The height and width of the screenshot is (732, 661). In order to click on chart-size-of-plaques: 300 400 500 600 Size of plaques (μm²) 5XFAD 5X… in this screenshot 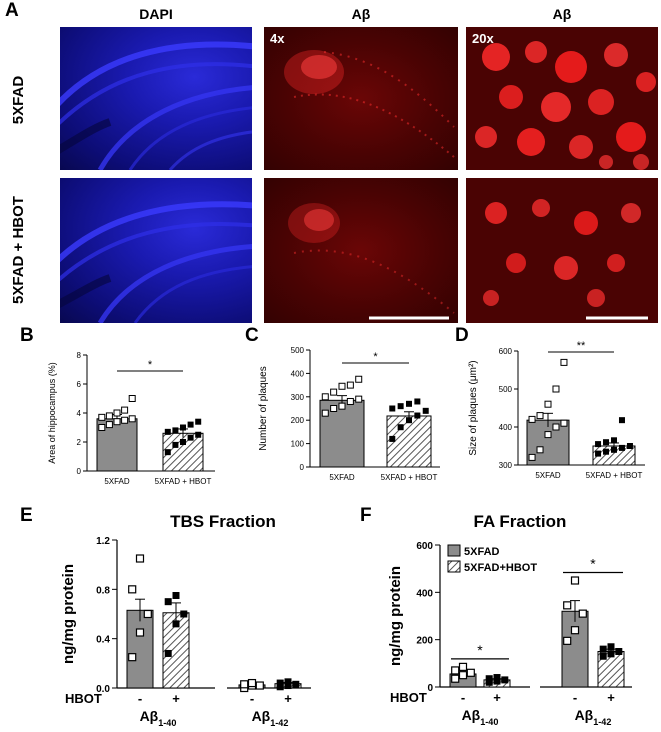, I will do `click(556, 410)`.